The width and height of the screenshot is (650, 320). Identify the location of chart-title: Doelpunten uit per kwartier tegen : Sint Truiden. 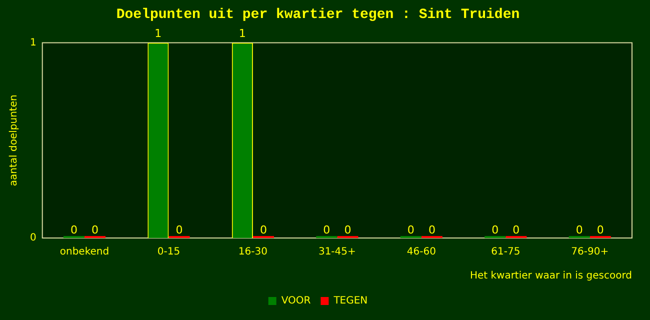
(318, 14).